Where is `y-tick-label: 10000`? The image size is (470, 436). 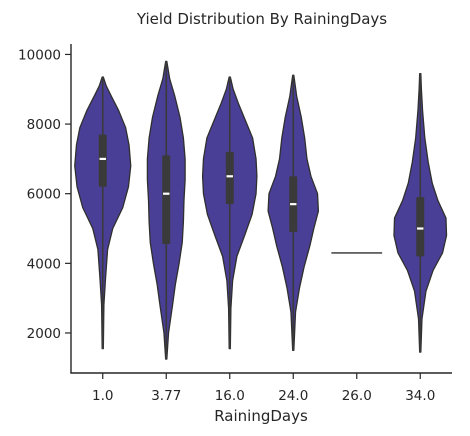 y-tick-label: 10000 is located at coordinates (39, 55).